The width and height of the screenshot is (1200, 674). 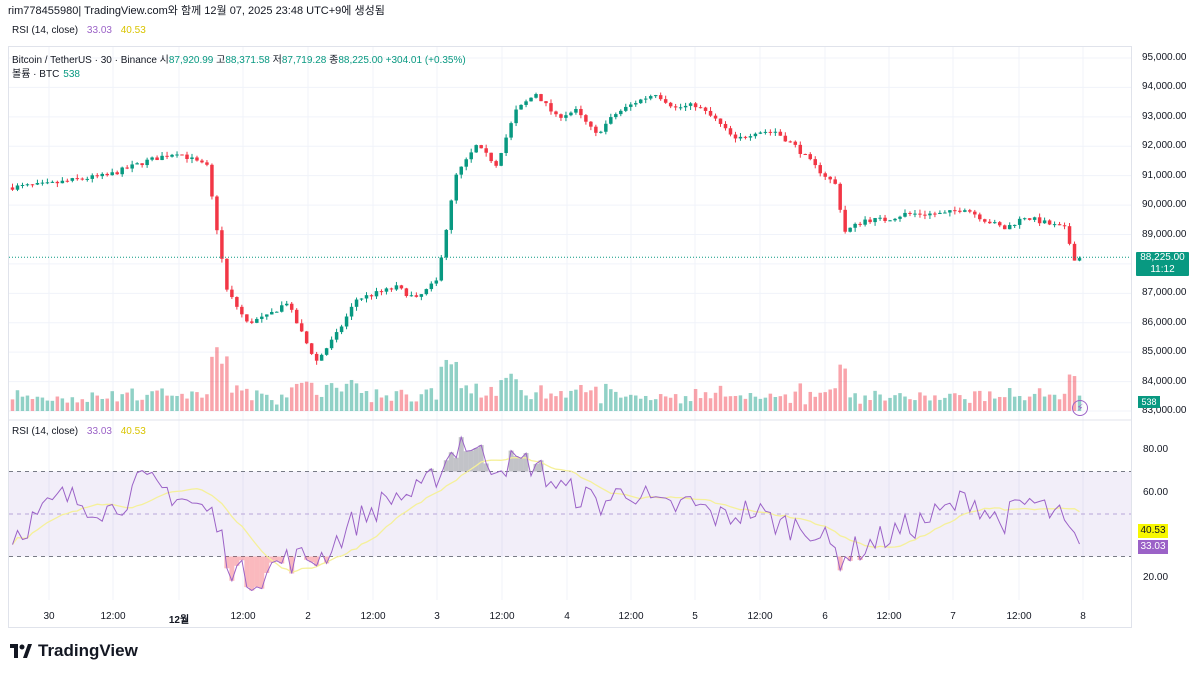 I want to click on rsi-axis-label: 80.00, so click(x=1156, y=450).